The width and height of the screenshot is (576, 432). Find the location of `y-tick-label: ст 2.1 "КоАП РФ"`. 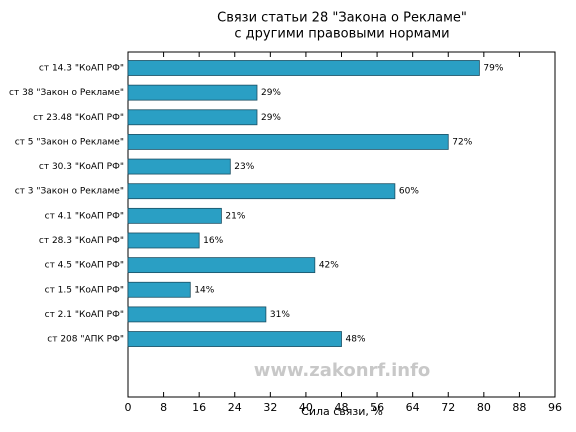

y-tick-label: ст 2.1 "КоАП РФ" is located at coordinates (84, 315).